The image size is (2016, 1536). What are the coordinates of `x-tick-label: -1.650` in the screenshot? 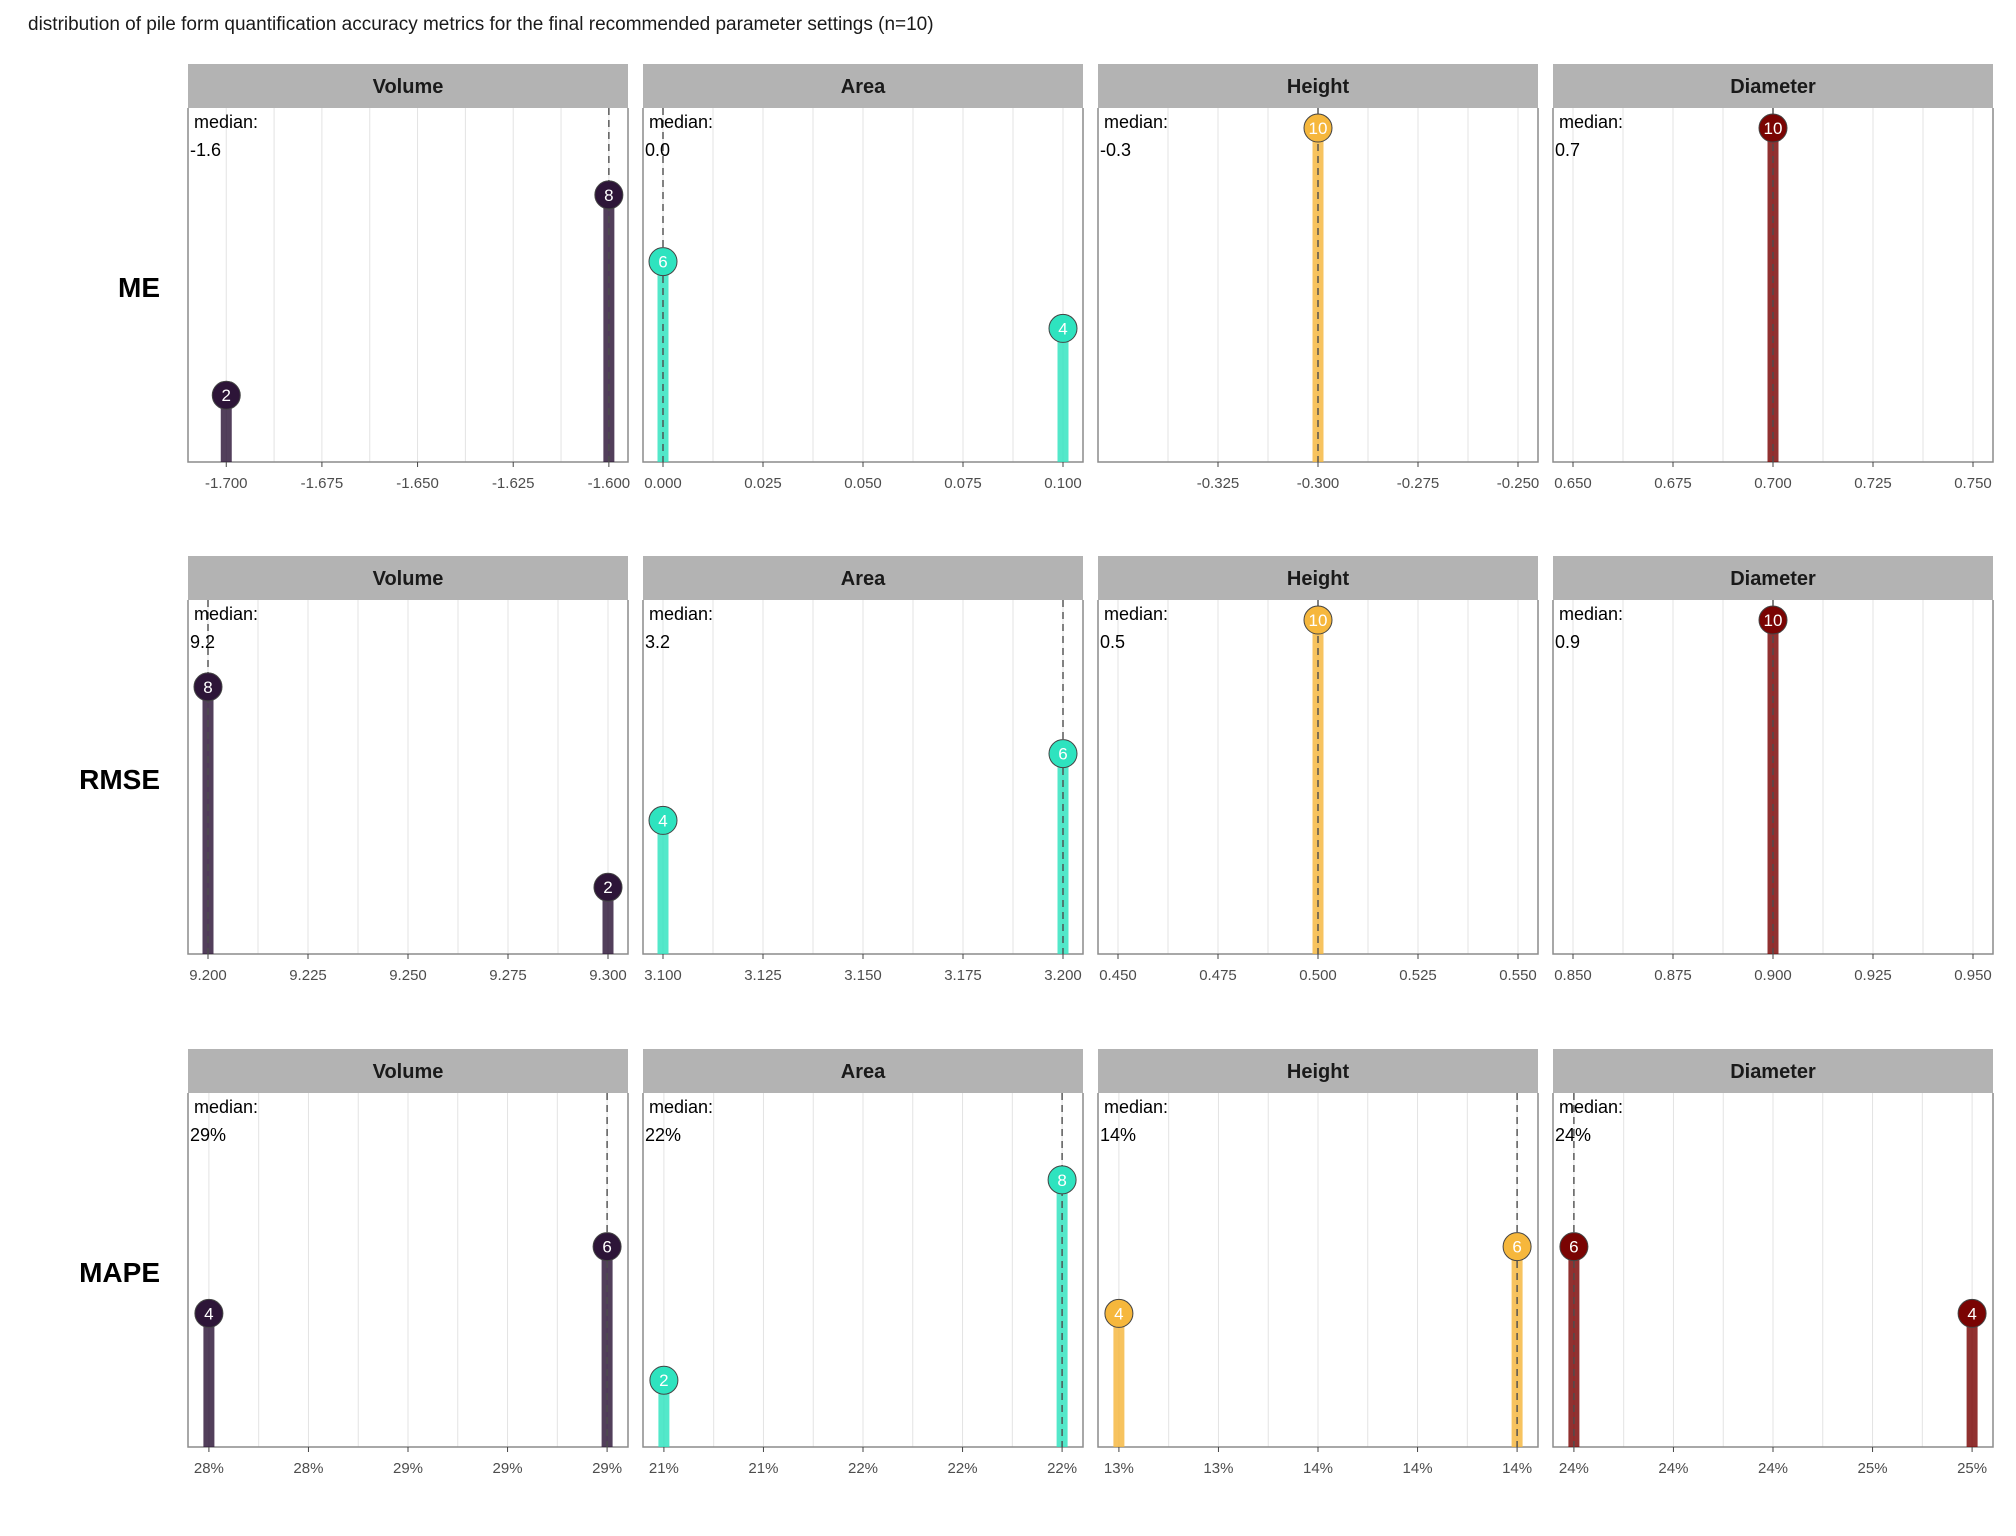 It's located at (417, 483).